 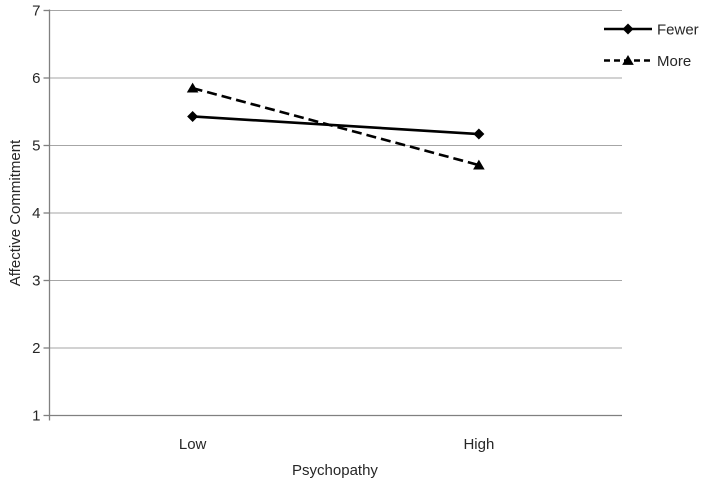 I want to click on y-tick-label: 1, so click(x=36, y=416).